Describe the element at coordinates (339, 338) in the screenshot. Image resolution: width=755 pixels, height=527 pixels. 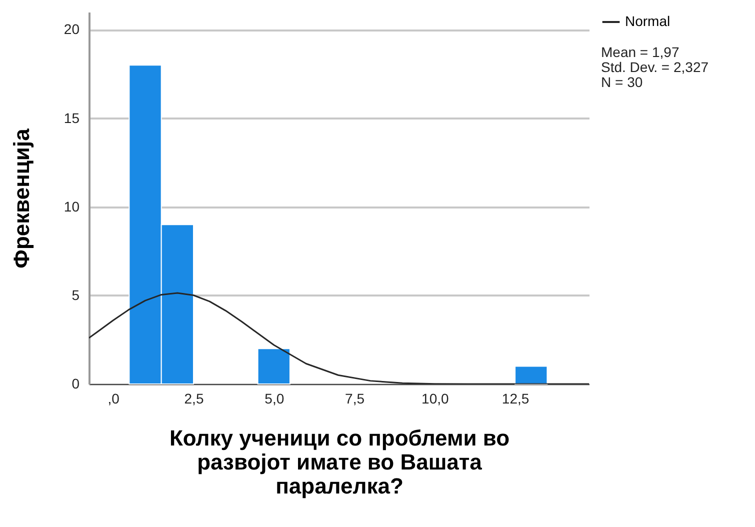
I see `line-series` at that location.